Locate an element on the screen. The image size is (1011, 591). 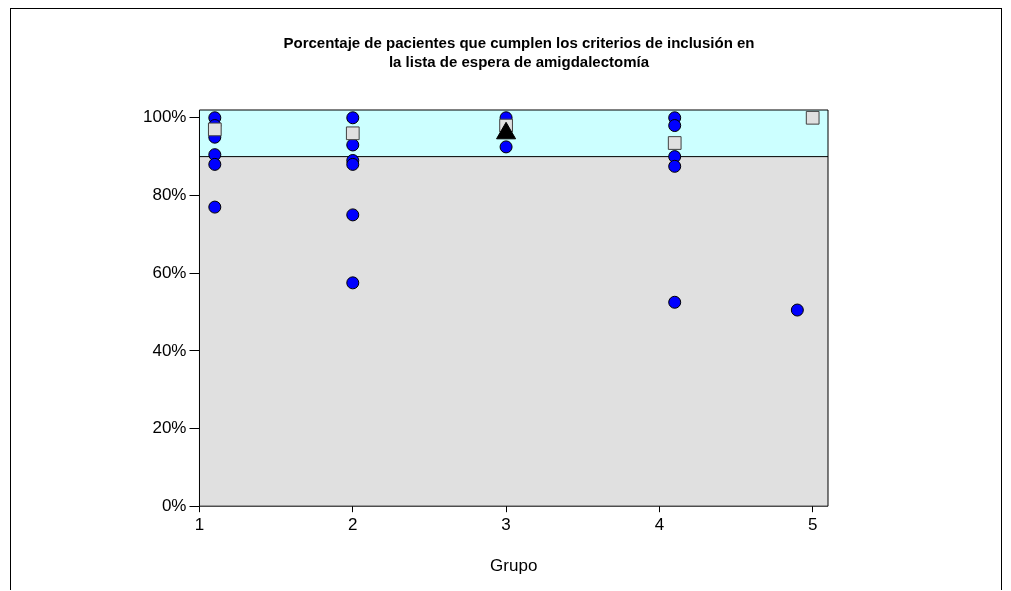
x-tick-label: 3 is located at coordinates (506, 525).